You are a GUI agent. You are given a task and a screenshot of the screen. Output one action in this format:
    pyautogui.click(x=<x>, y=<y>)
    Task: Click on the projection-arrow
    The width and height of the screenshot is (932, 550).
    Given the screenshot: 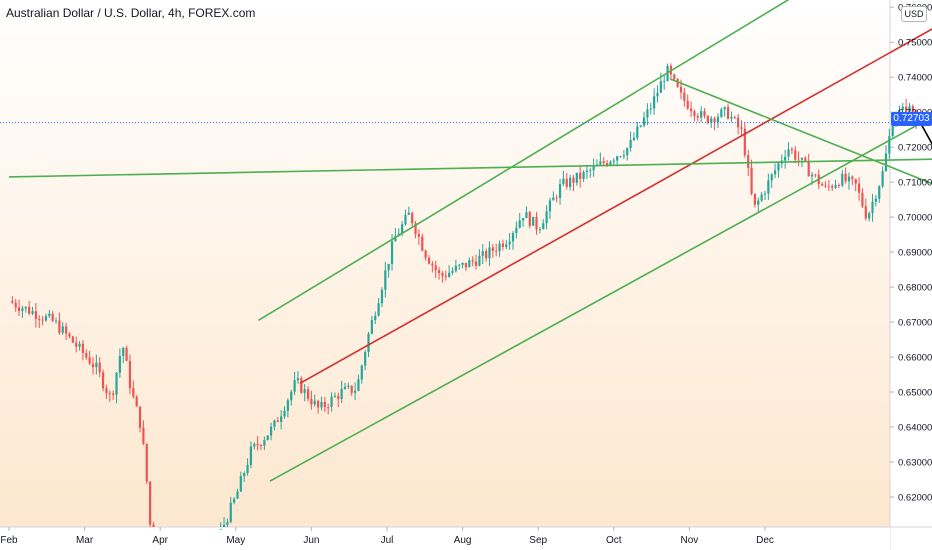 What is the action you would take?
    pyautogui.click(x=925, y=140)
    